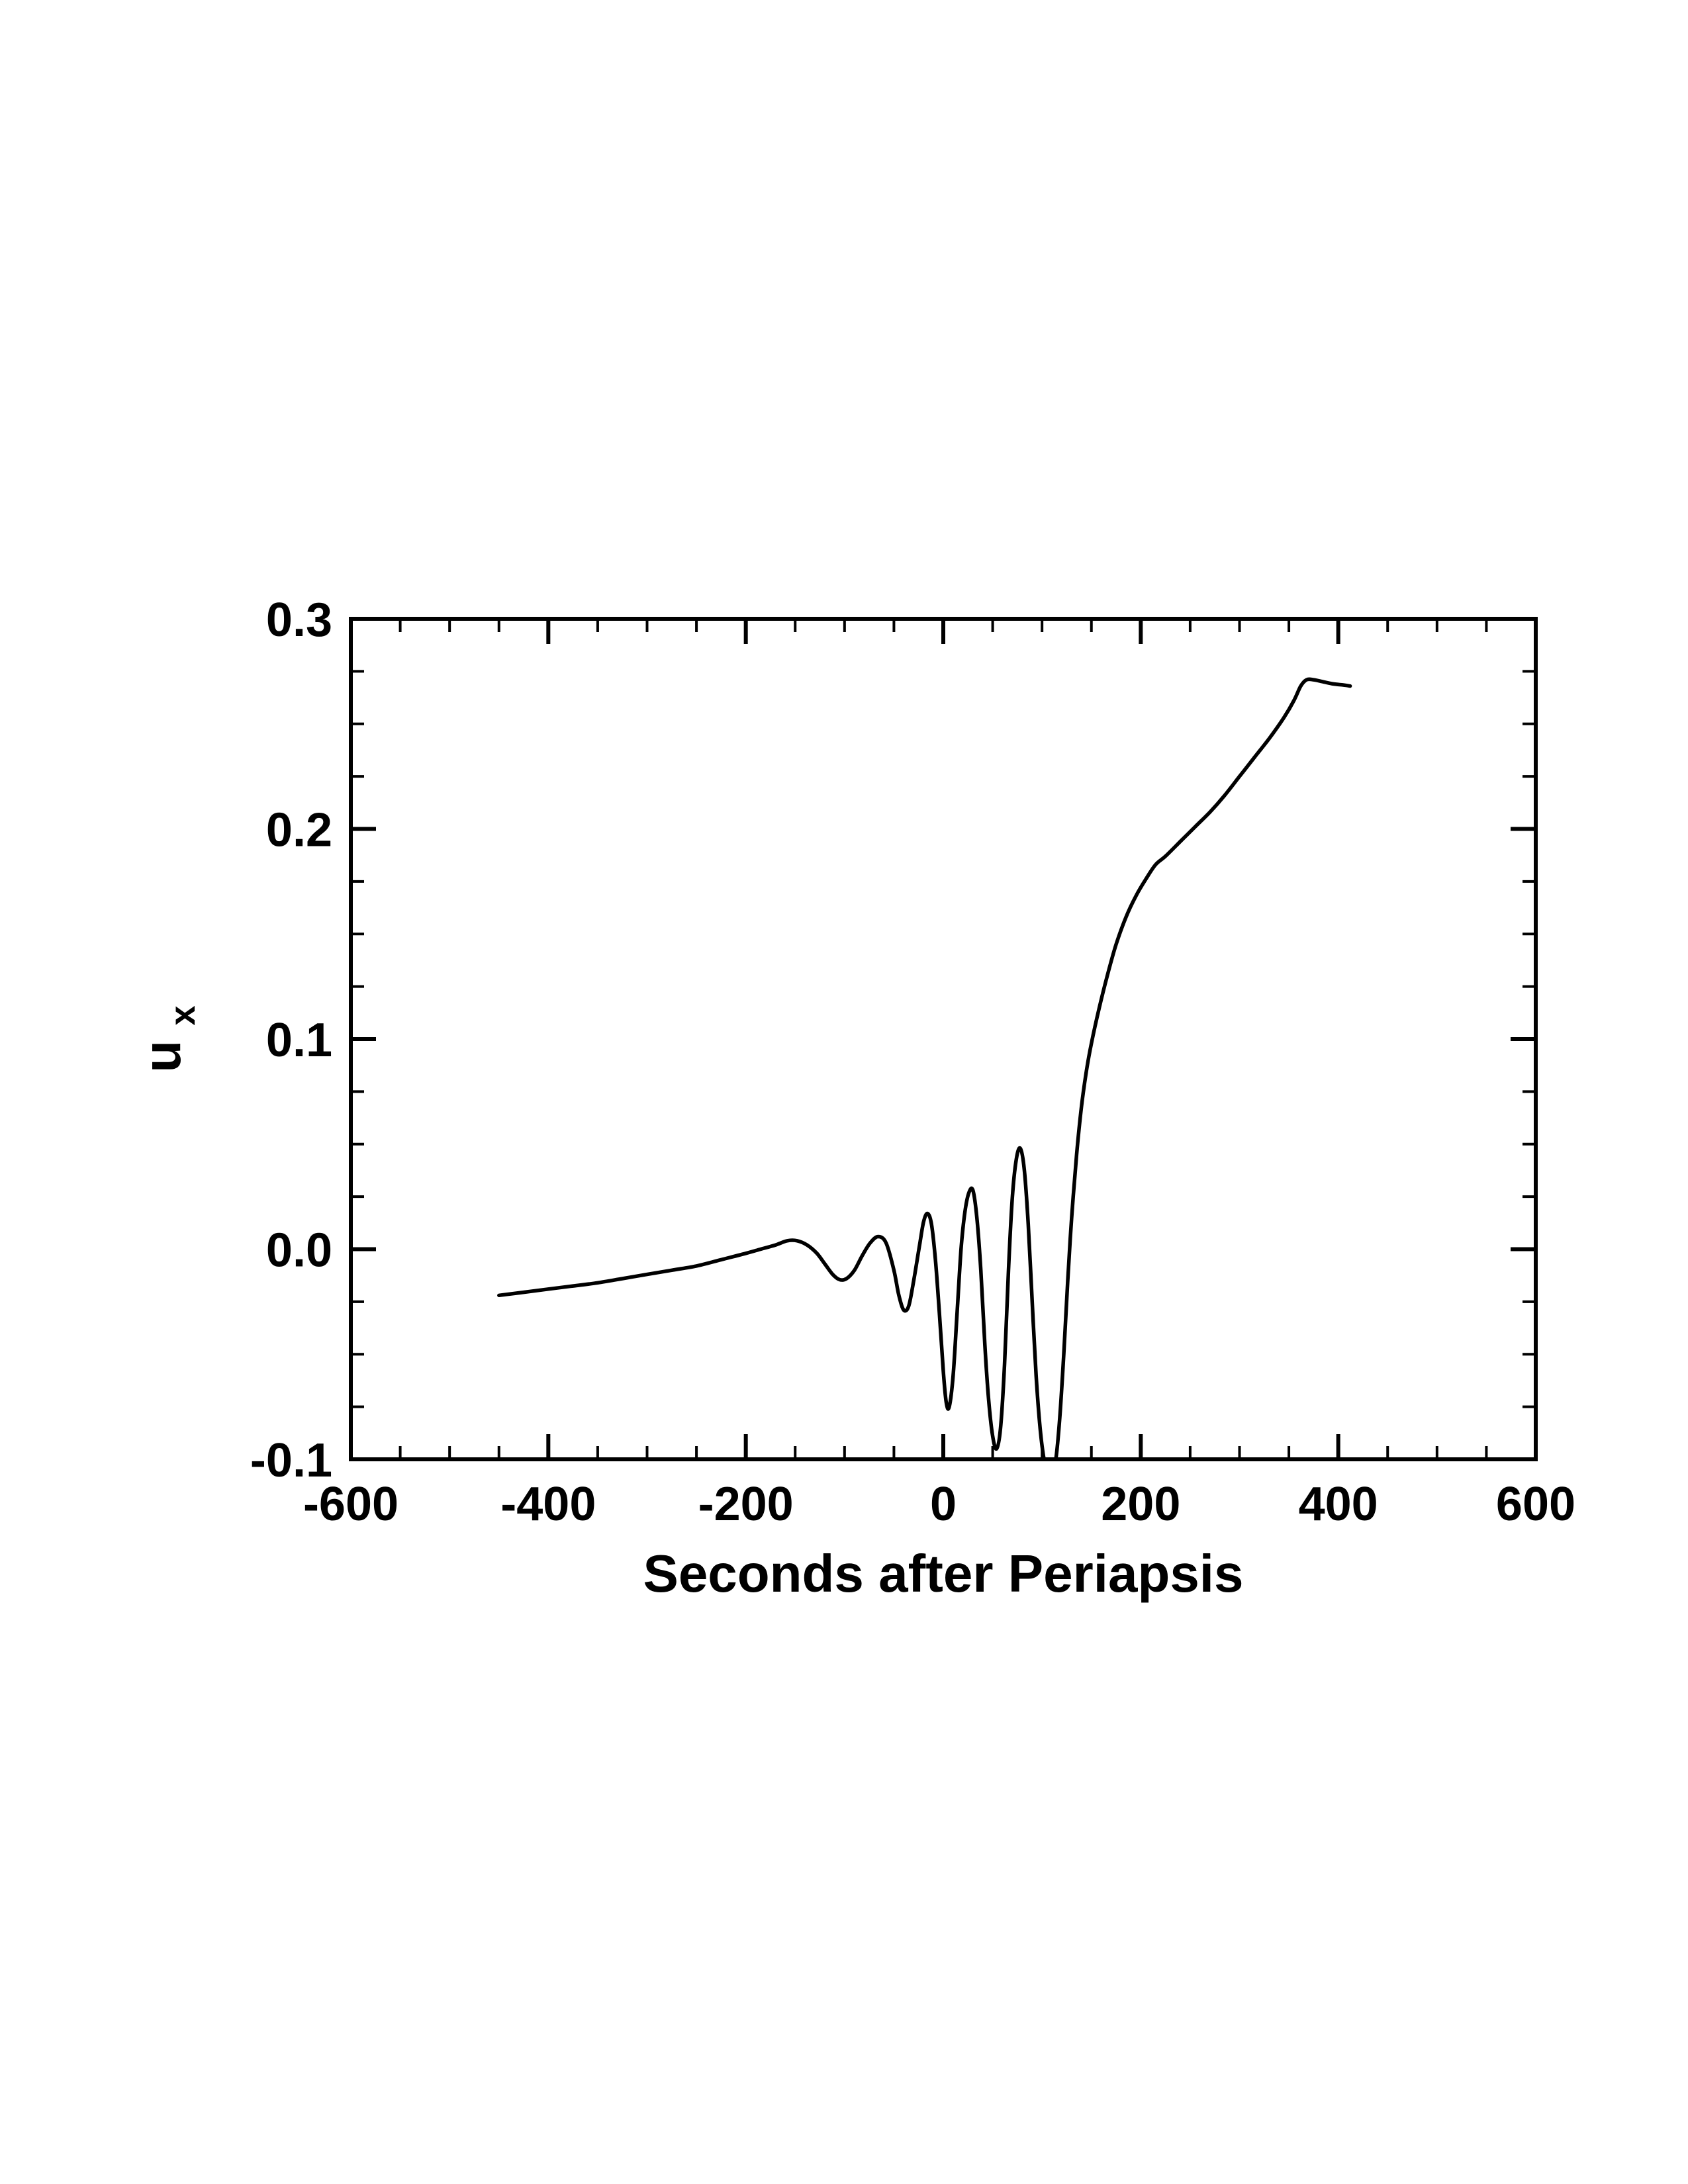 The image size is (1688, 2184). I want to click on y-axis-label: u x, so click(167, 1038).